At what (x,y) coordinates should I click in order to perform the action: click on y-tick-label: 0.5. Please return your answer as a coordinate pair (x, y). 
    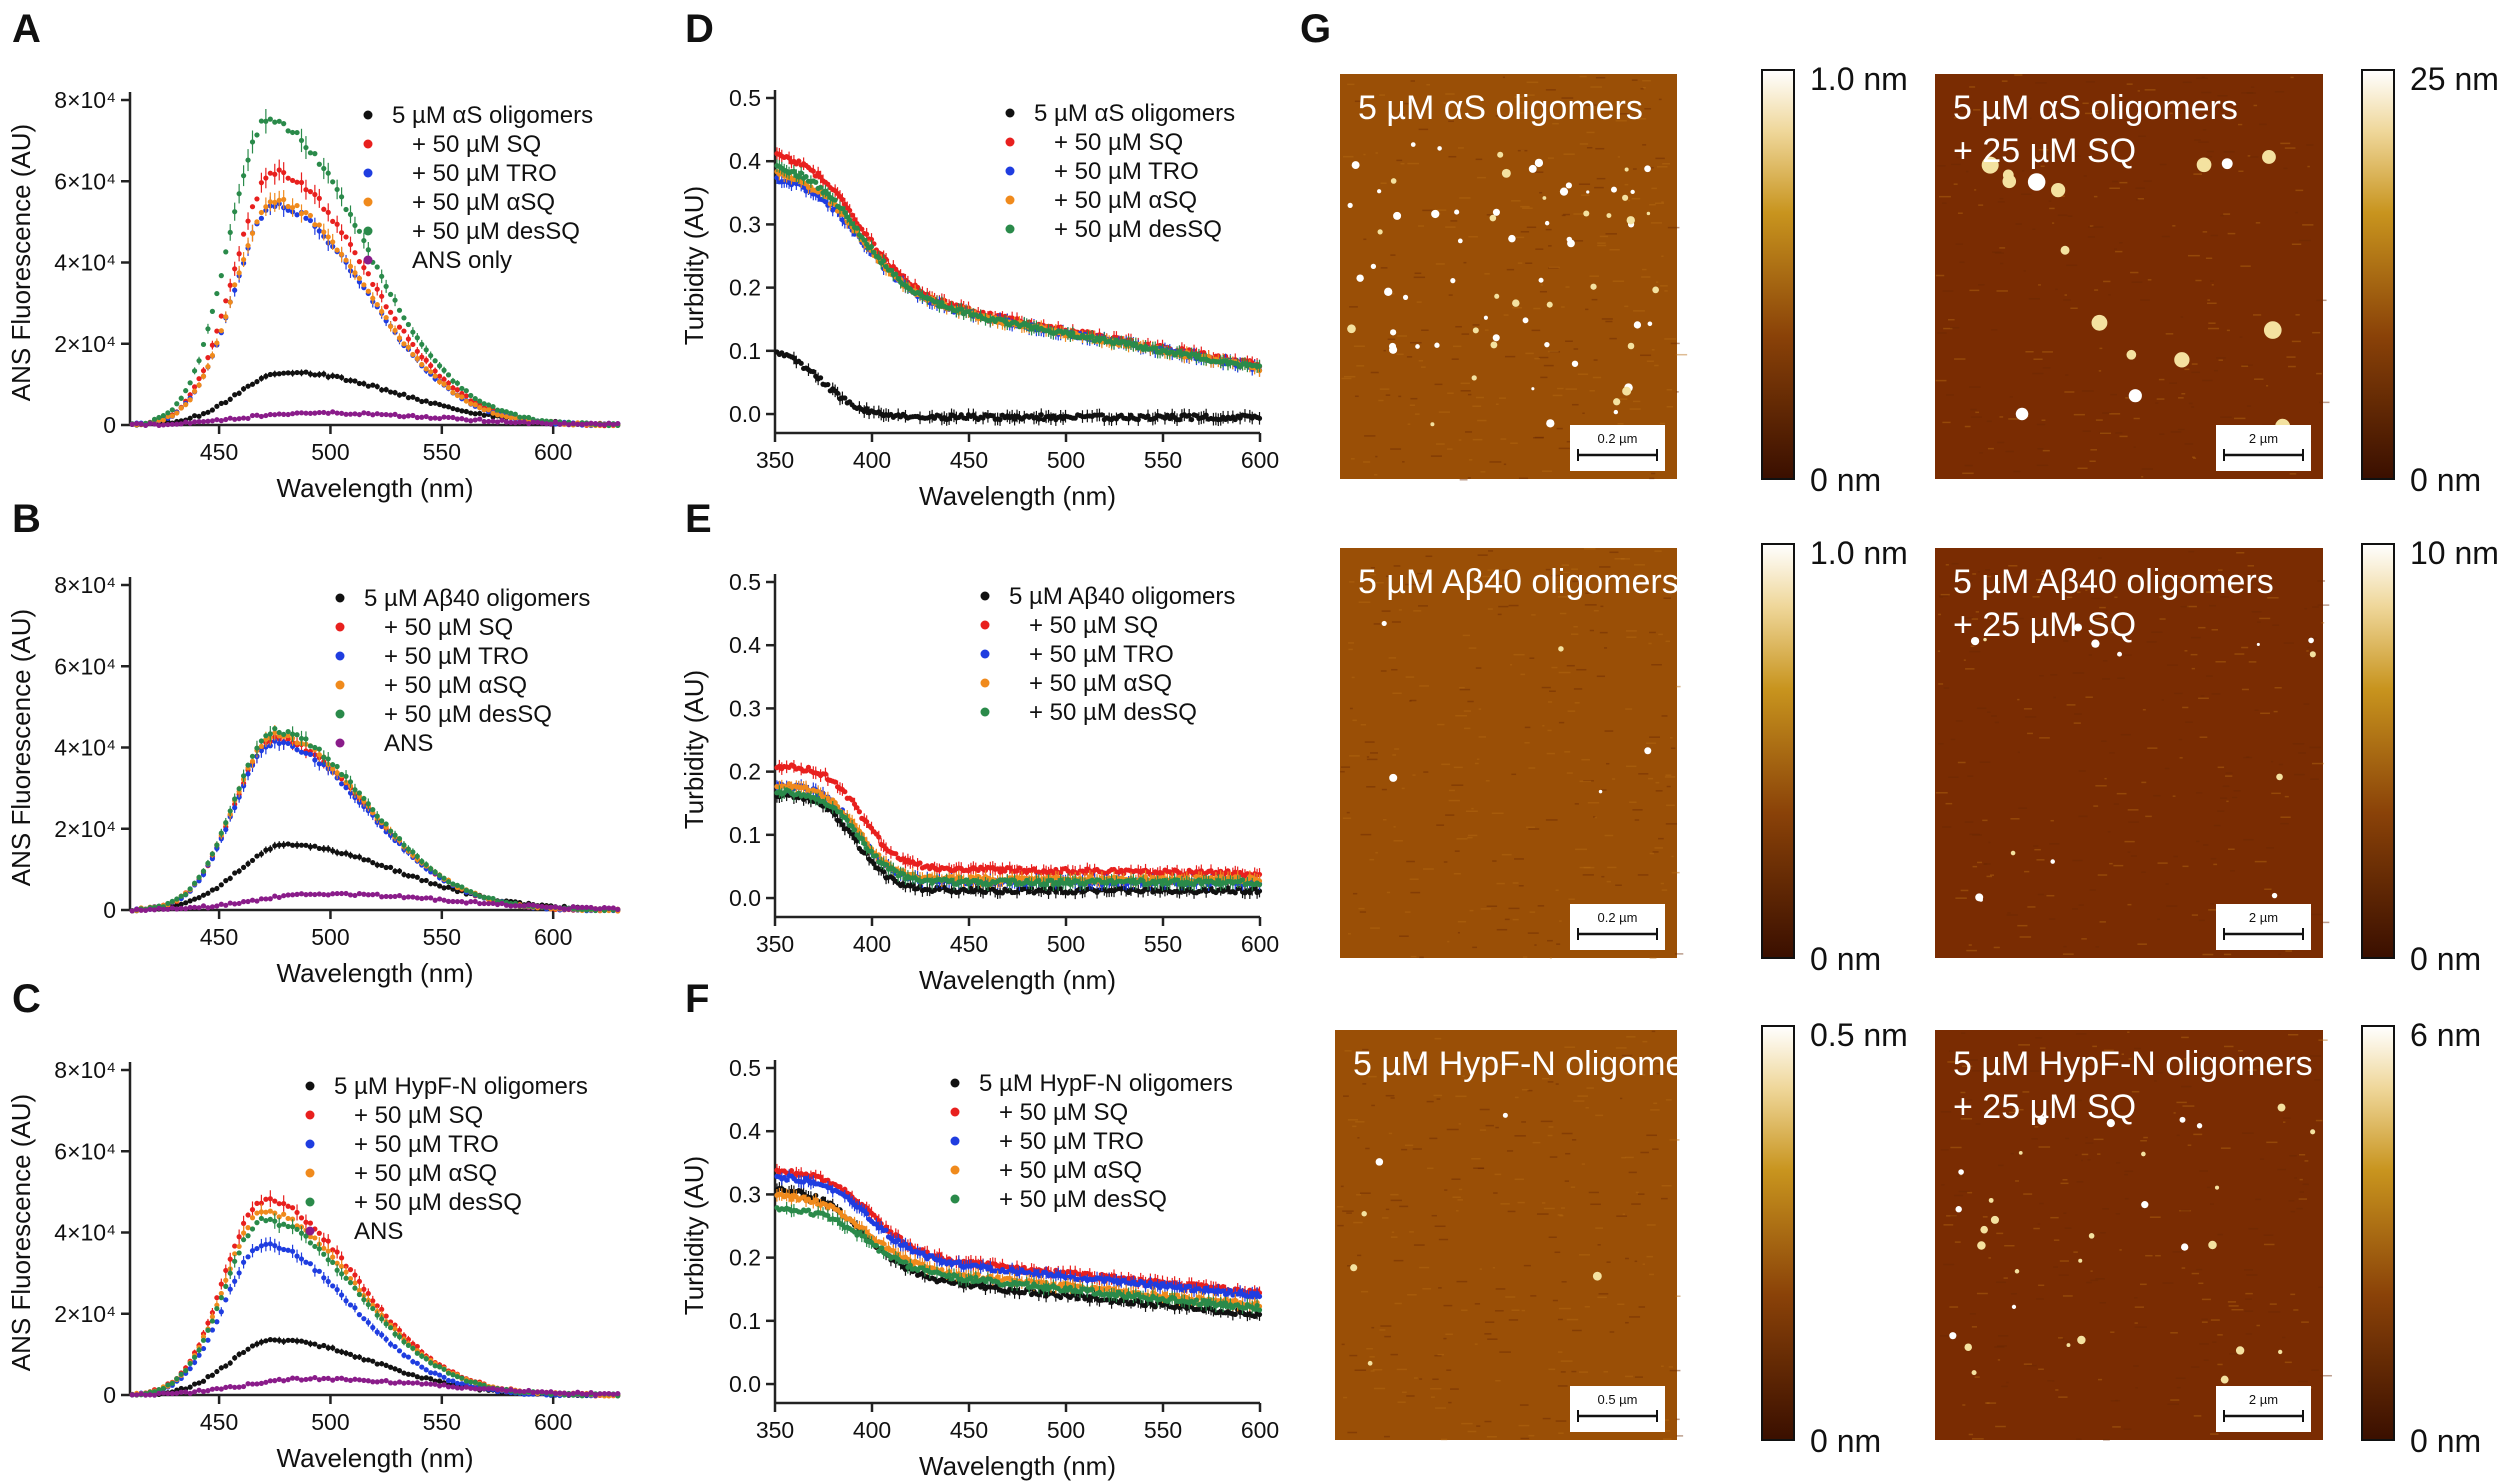
    Looking at the image, I should click on (745, 582).